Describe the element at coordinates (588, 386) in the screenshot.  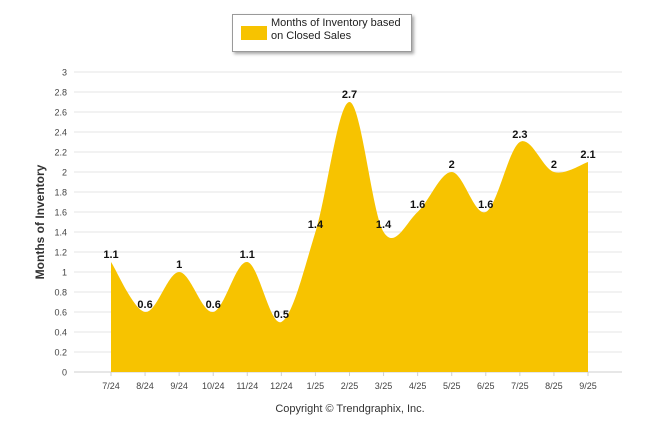
I see `x-tick-label: 9/25` at that location.